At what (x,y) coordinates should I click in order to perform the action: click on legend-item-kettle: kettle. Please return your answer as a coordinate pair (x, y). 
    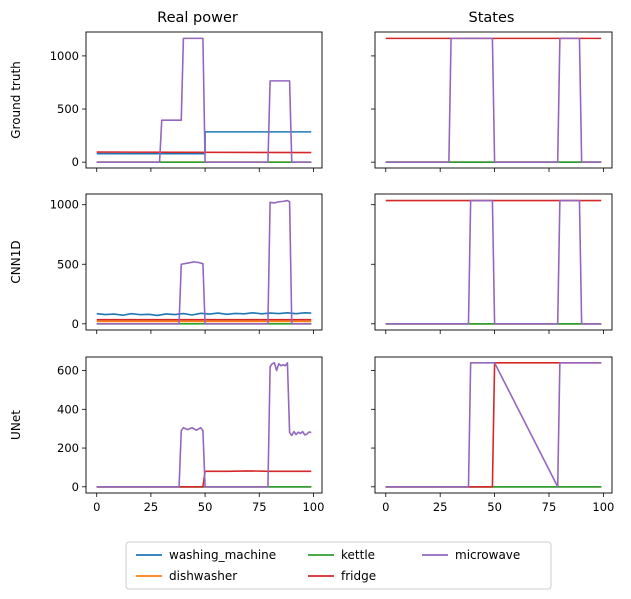
    Looking at the image, I should click on (341, 555).